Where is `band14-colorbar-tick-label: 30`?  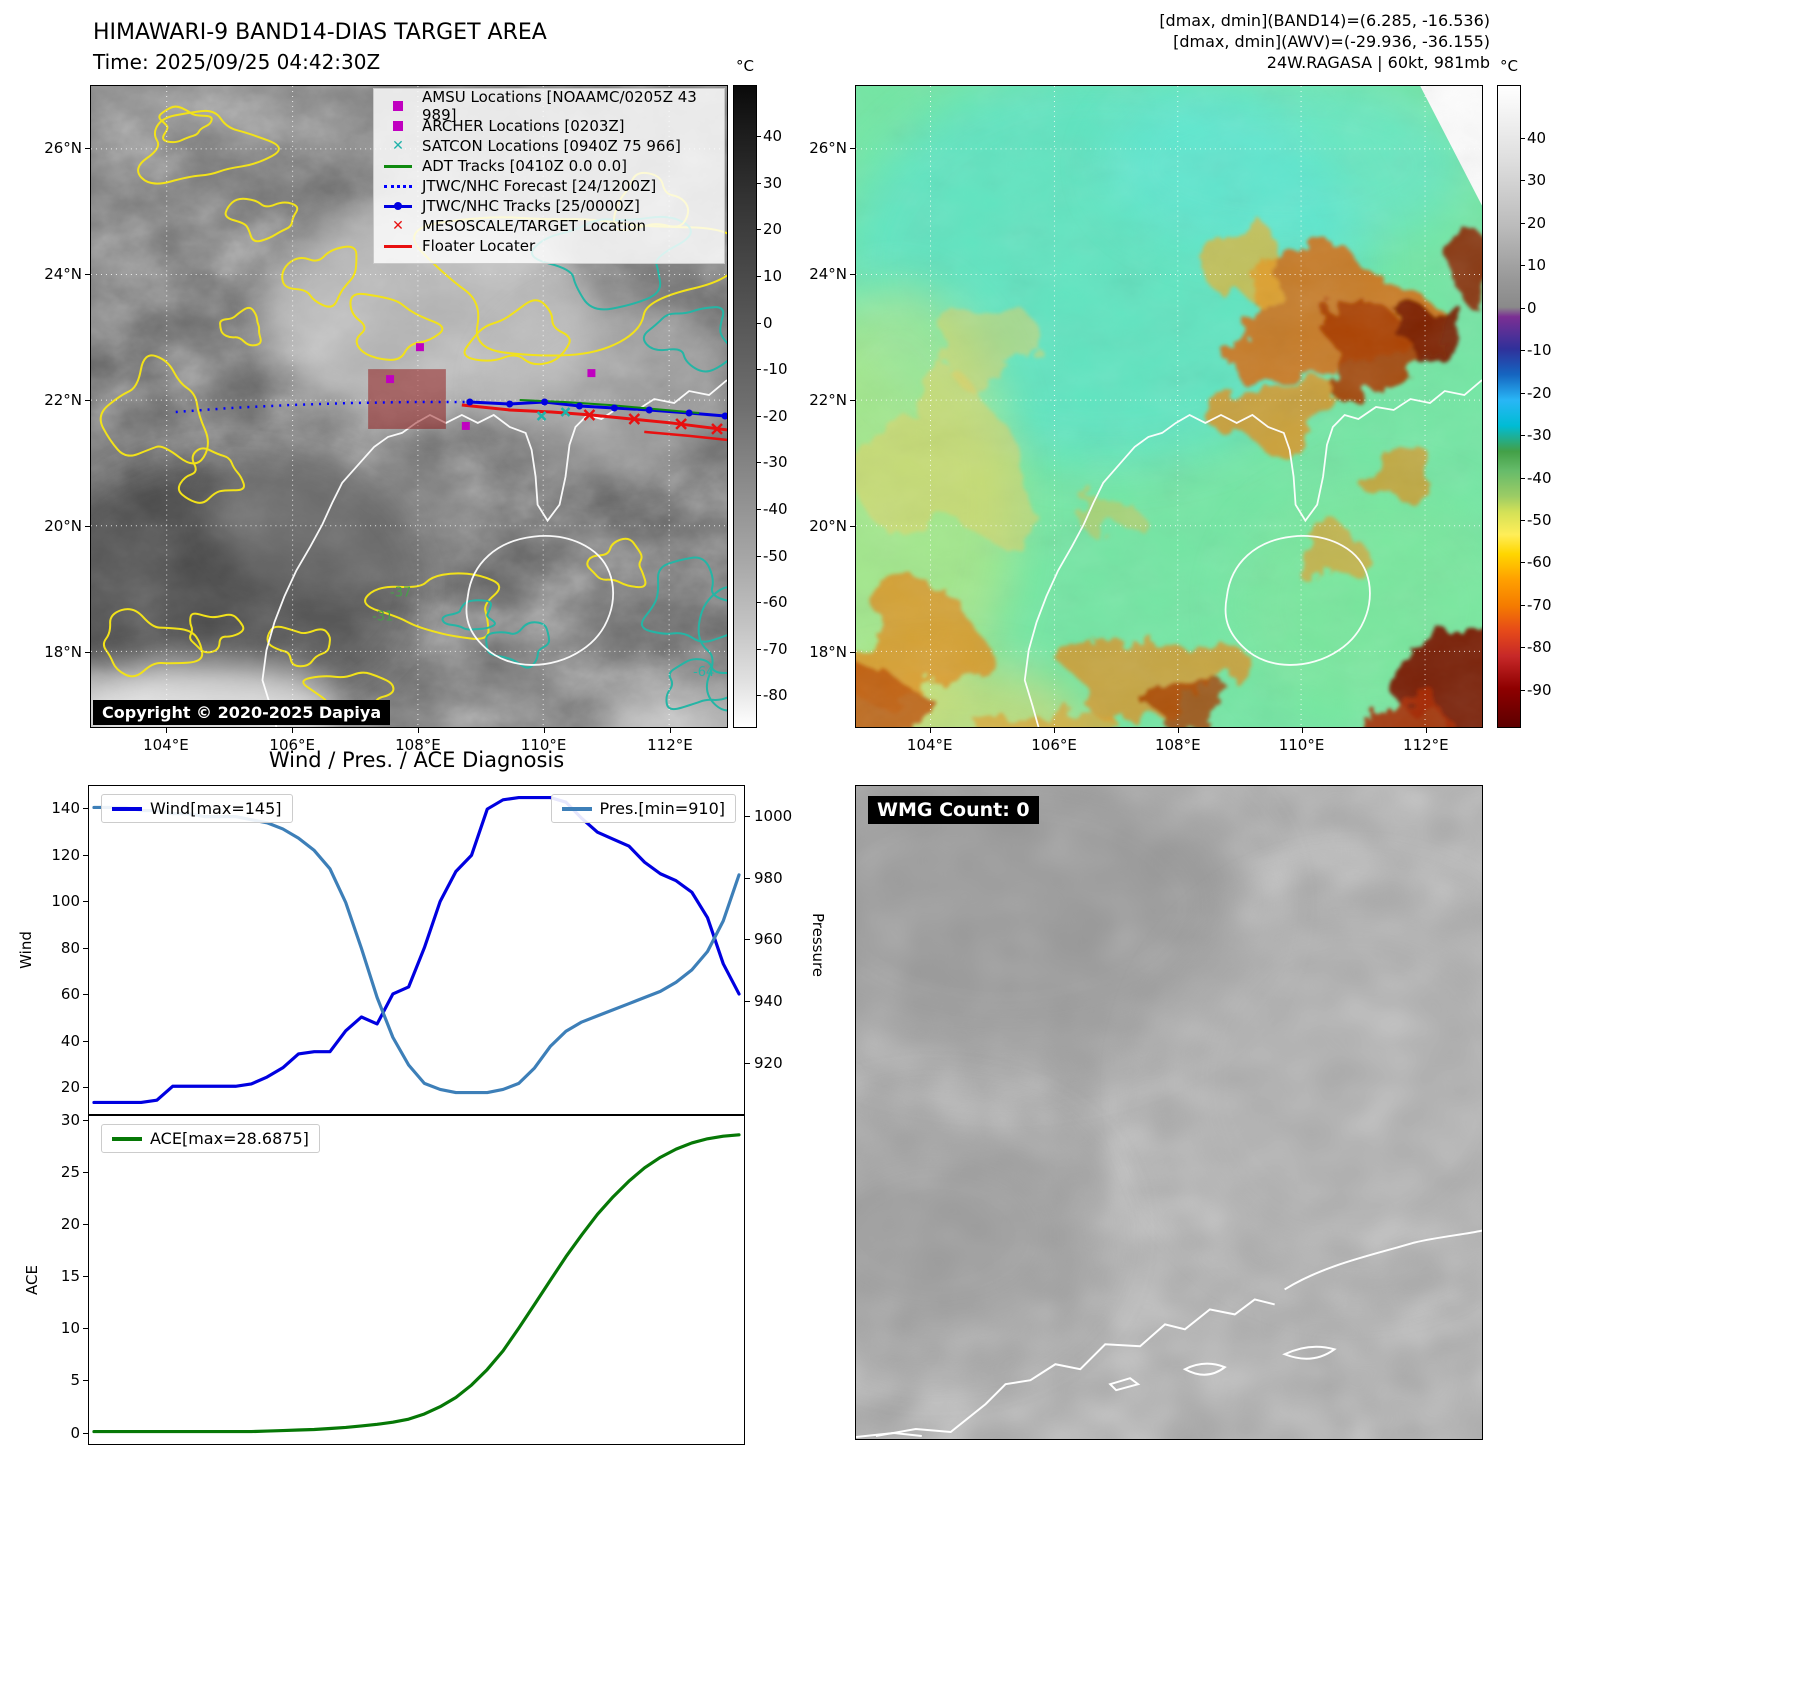 band14-colorbar-tick-label: 30 is located at coordinates (773, 182).